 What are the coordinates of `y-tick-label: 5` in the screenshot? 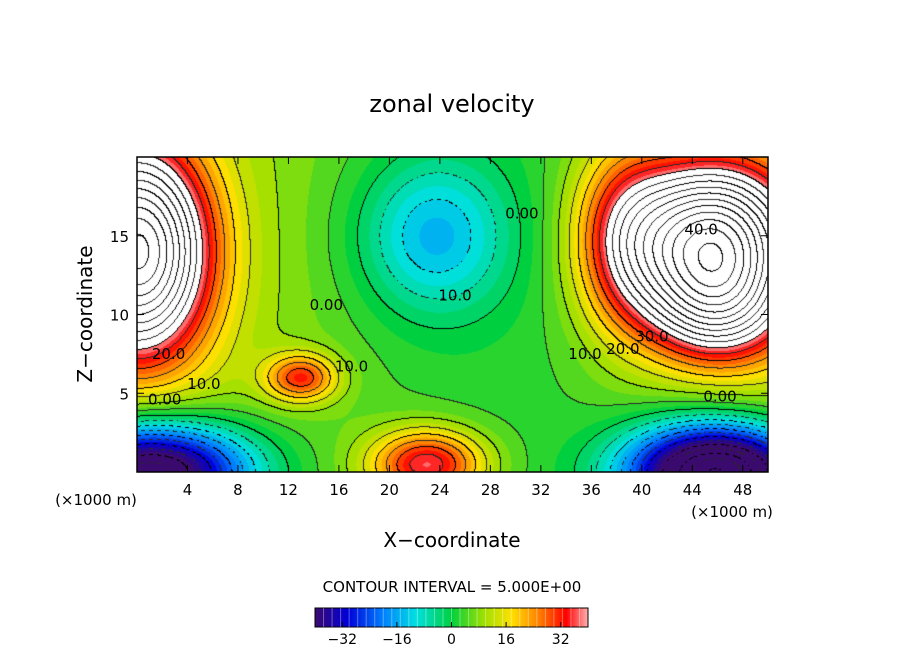 It's located at (124, 394).